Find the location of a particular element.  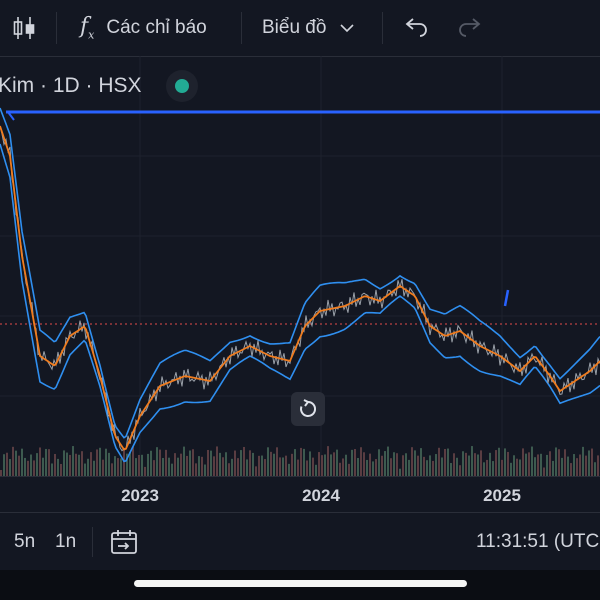

range-1y-button: 1n is located at coordinates (66, 541).